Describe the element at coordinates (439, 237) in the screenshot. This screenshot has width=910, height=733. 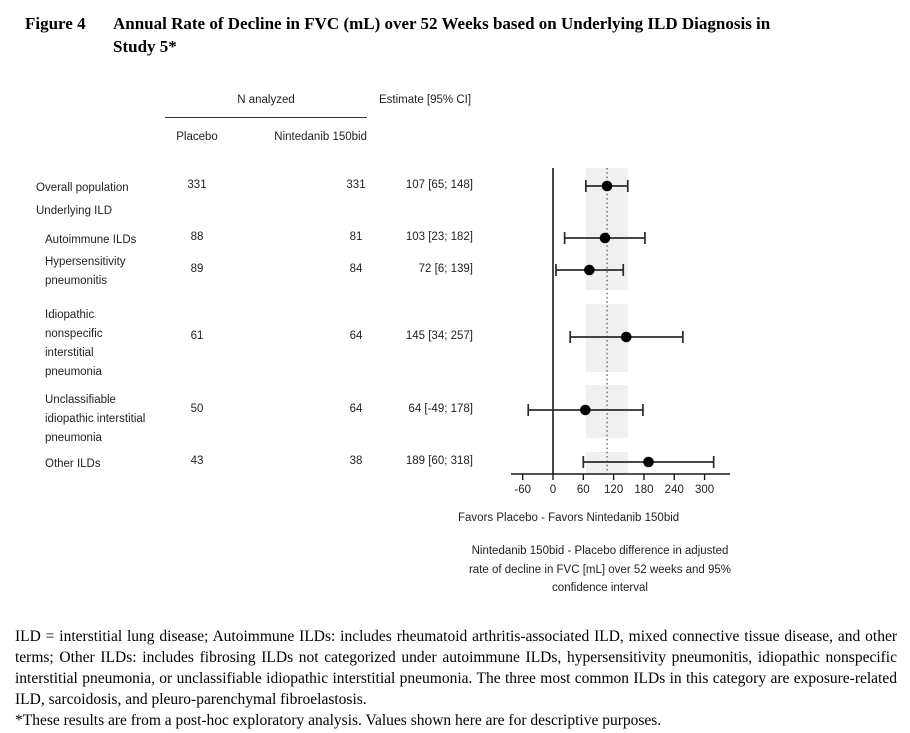
I see `estimate-ci-value: 103 [23; 182]` at that location.